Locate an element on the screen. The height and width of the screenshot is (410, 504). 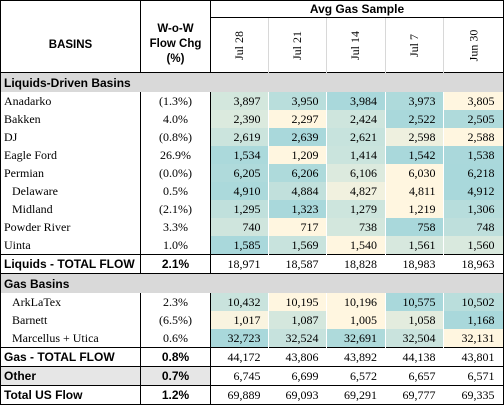
value-text: 748 is located at coordinates (485, 226).